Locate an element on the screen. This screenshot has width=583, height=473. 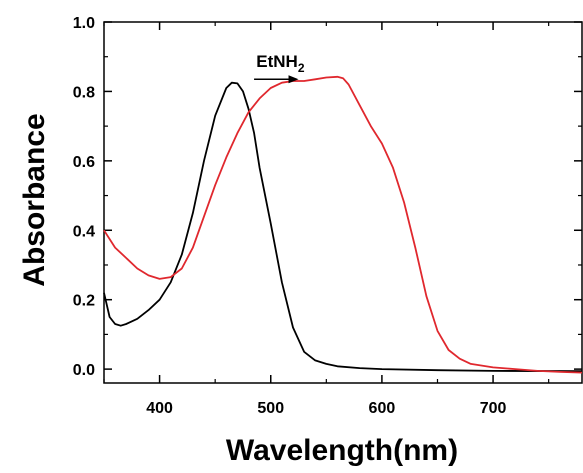
y-tick-label: 0.8 is located at coordinates (84, 92).